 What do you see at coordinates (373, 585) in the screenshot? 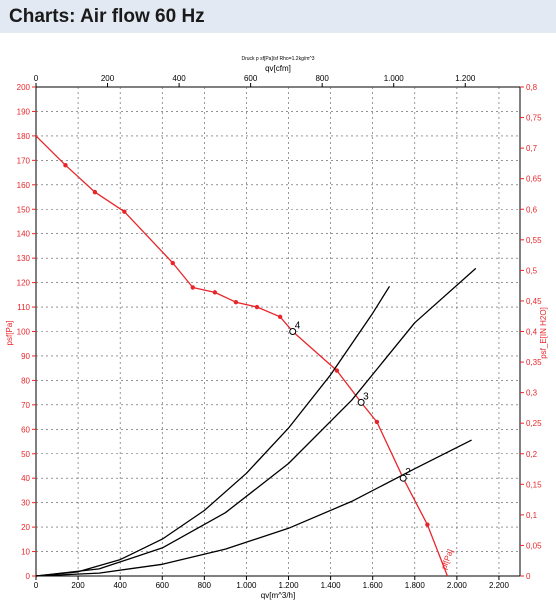
I see `x-tick-label: 1.600` at bounding box center [373, 585].